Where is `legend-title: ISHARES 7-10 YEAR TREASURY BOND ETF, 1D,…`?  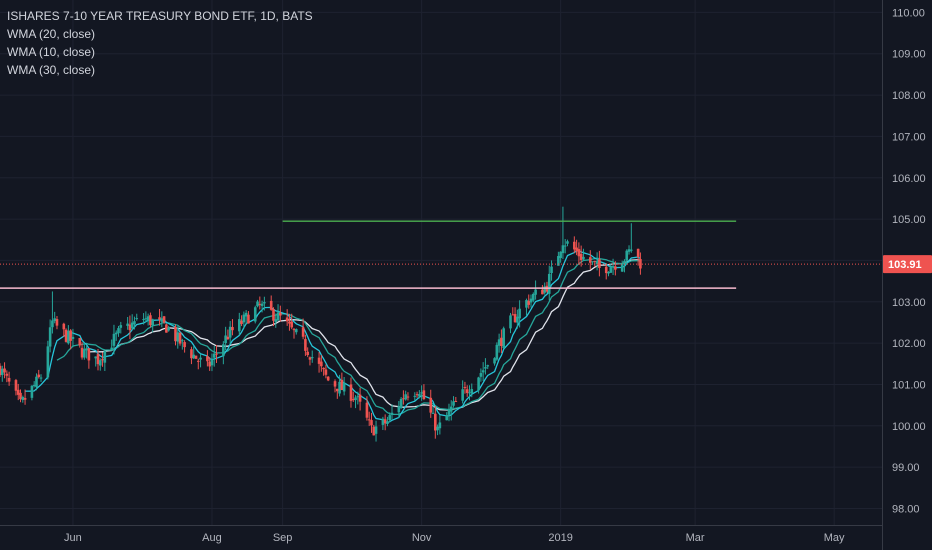 legend-title: ISHARES 7-10 YEAR TREASURY BOND ETF, 1D,… is located at coordinates (160, 16).